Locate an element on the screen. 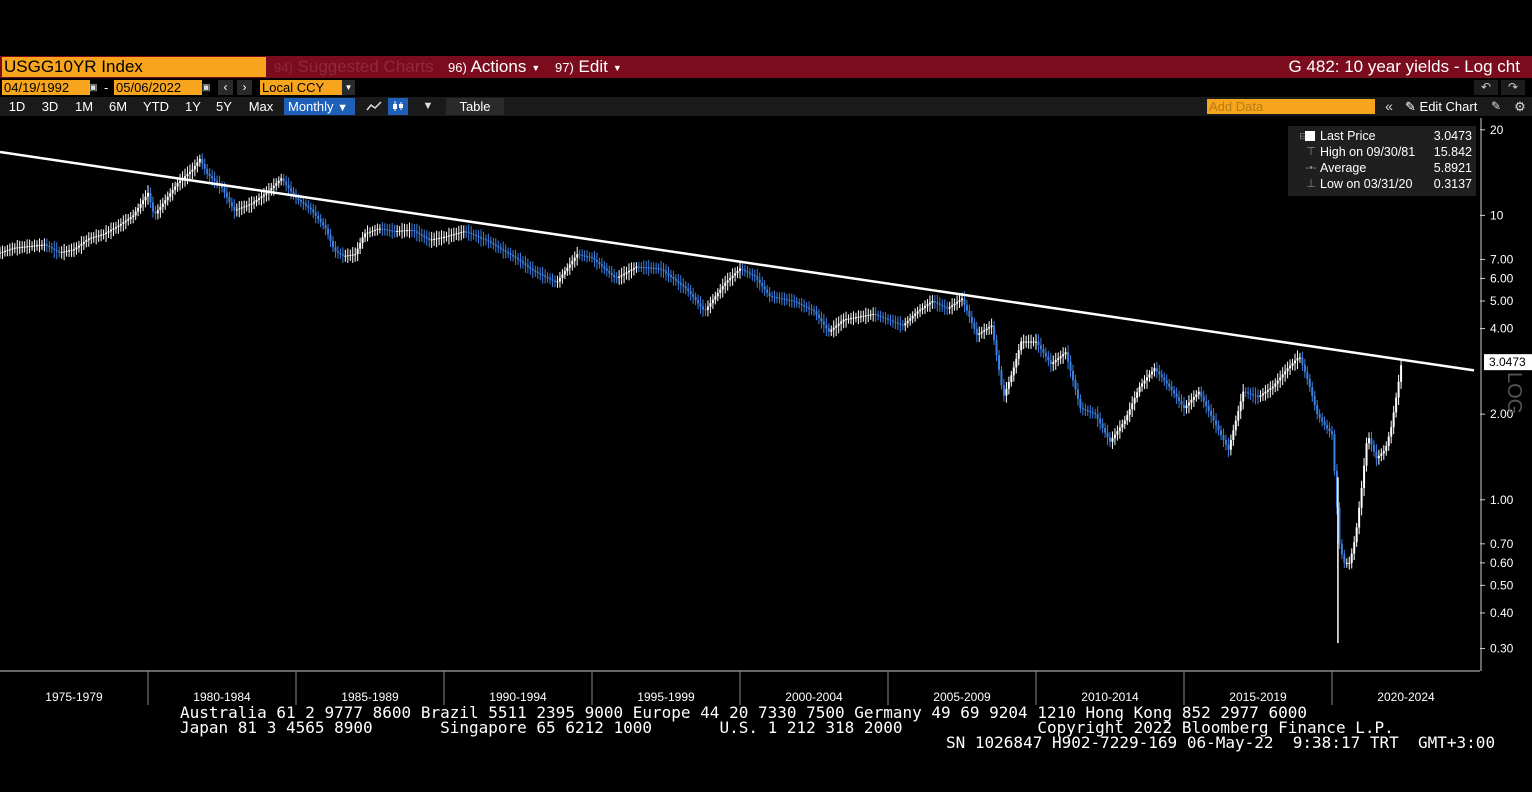  edit-chart-button: ✎ Edit Chart is located at coordinates (1441, 106).